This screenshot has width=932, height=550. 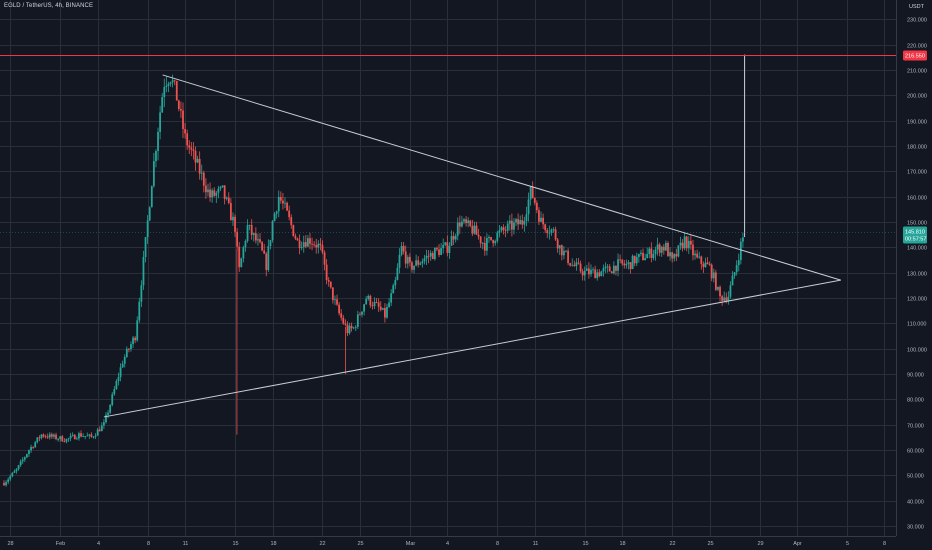 What do you see at coordinates (917, 47) in the screenshot?
I see `y-tick-label: 220.000` at bounding box center [917, 47].